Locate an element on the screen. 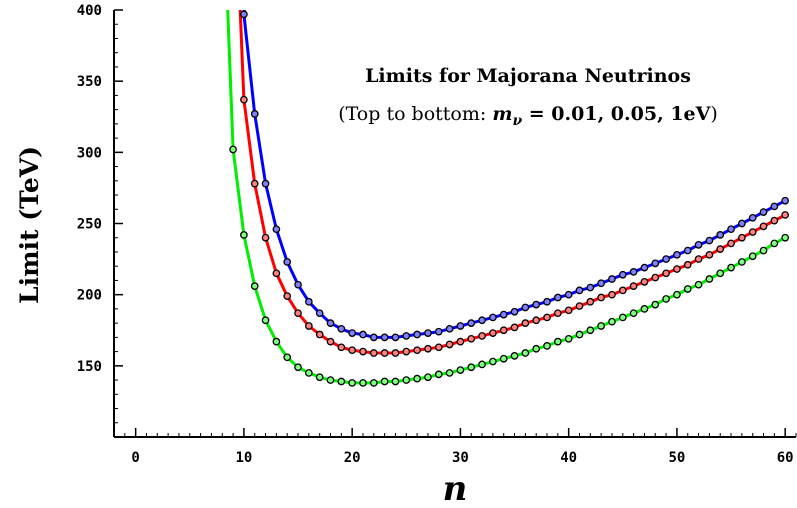 This screenshot has width=797, height=508. subtitle-values: = 0.01, 0.05, 1eV is located at coordinates (616, 114).